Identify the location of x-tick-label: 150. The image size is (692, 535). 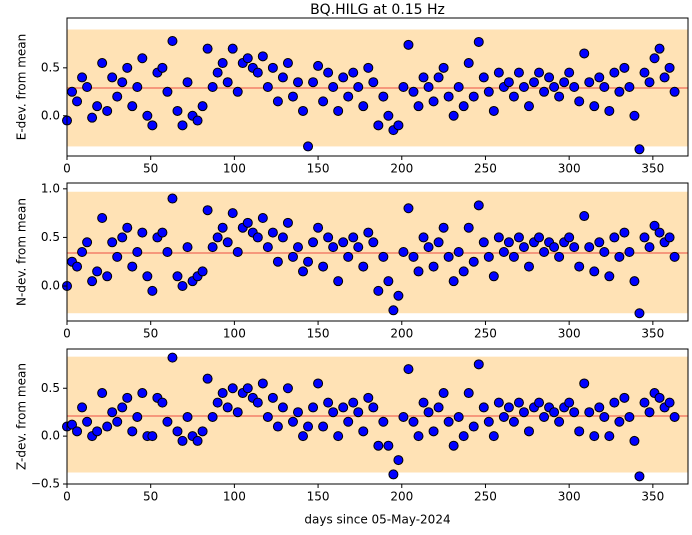
(318, 334).